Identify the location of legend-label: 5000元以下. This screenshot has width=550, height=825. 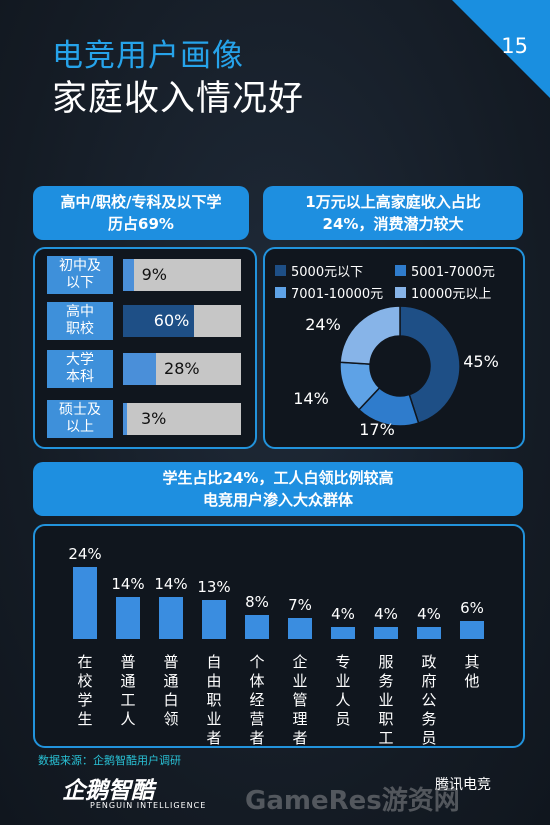
(327, 272).